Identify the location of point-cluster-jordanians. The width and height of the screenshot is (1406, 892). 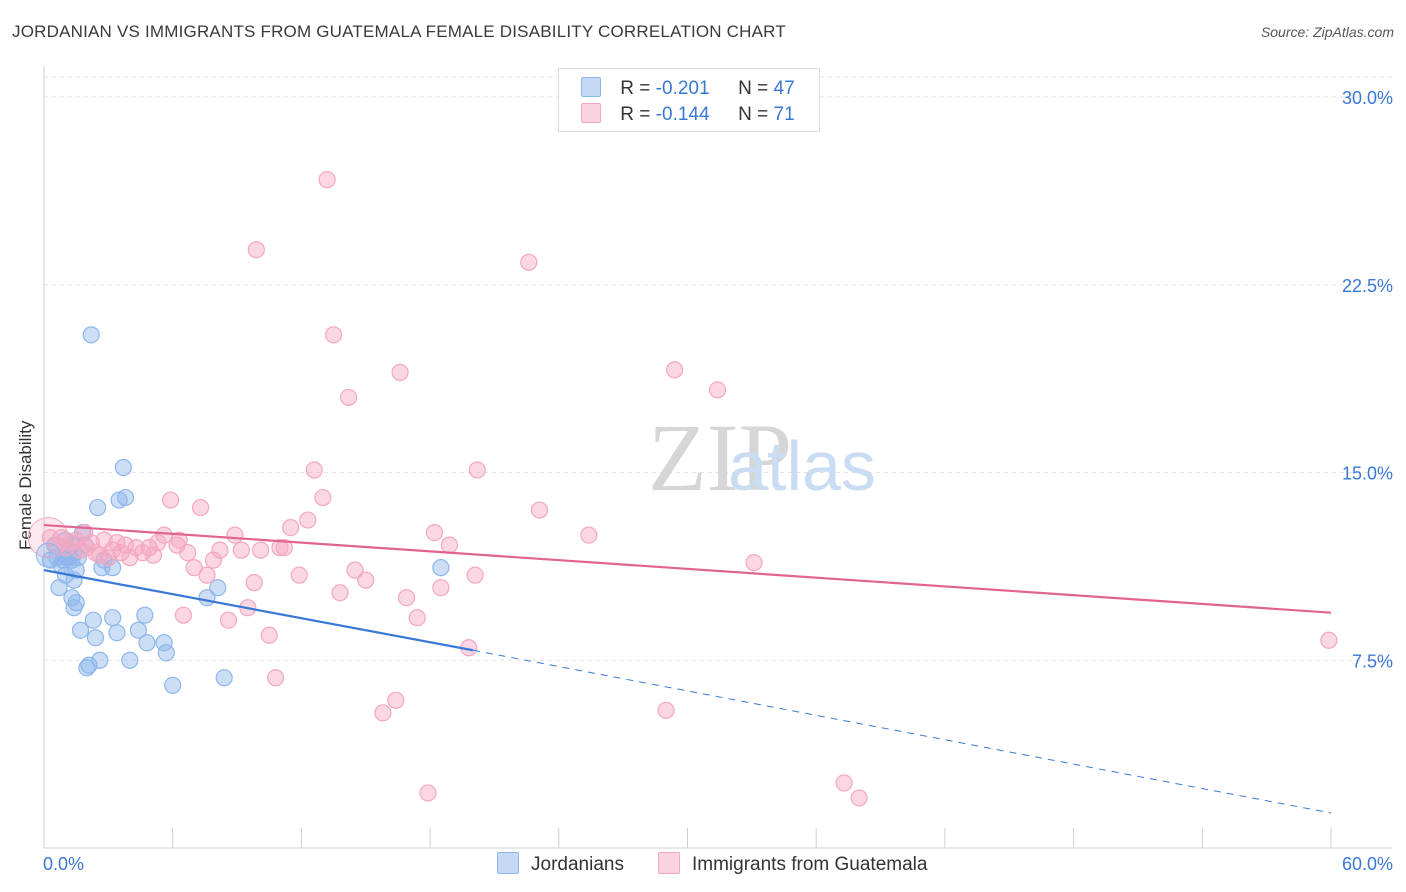
(48, 555).